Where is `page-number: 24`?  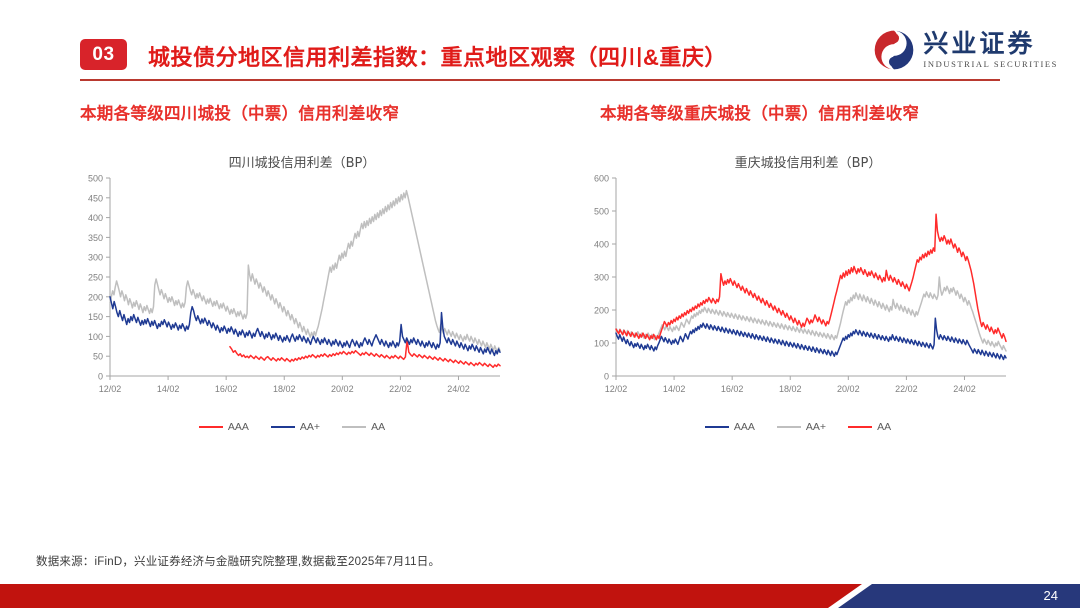 page-number: 24 is located at coordinates (1050, 595).